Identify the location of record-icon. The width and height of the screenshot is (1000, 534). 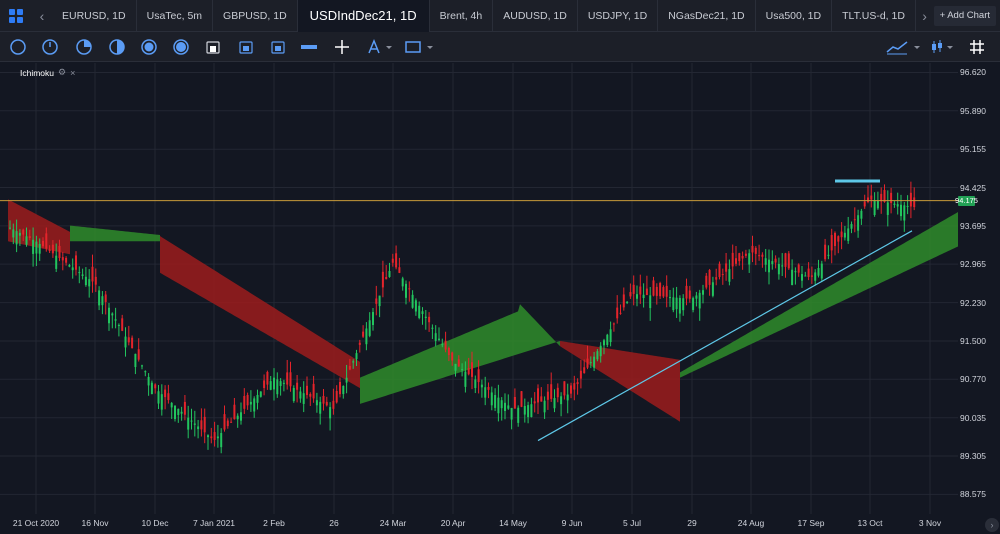
(181, 47).